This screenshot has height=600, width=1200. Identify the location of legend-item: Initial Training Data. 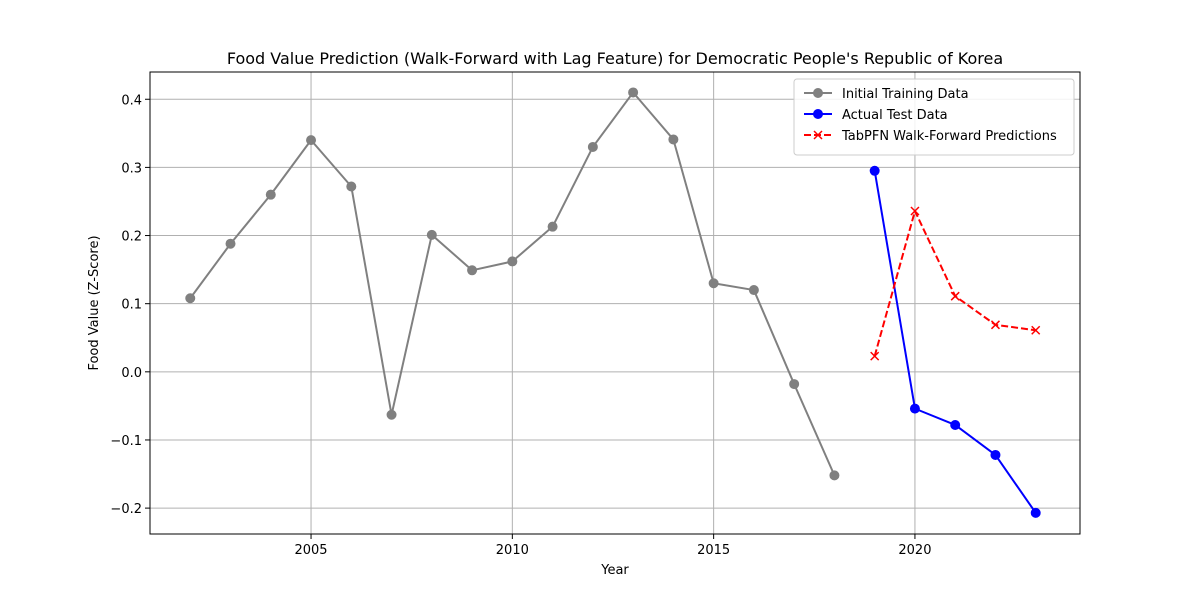
(886, 94).